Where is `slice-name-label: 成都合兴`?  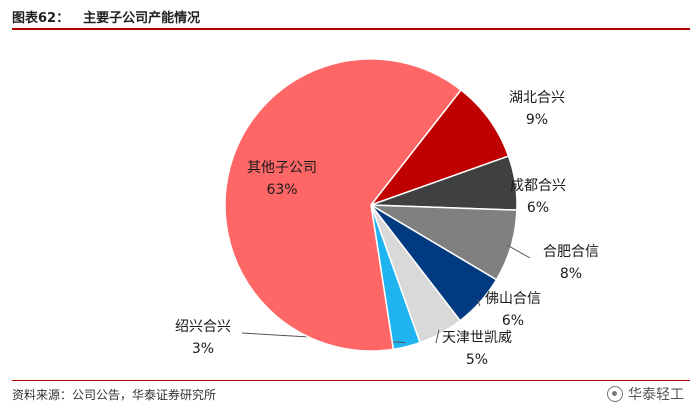
slice-name-label: 成都合兴 is located at coordinates (538, 186).